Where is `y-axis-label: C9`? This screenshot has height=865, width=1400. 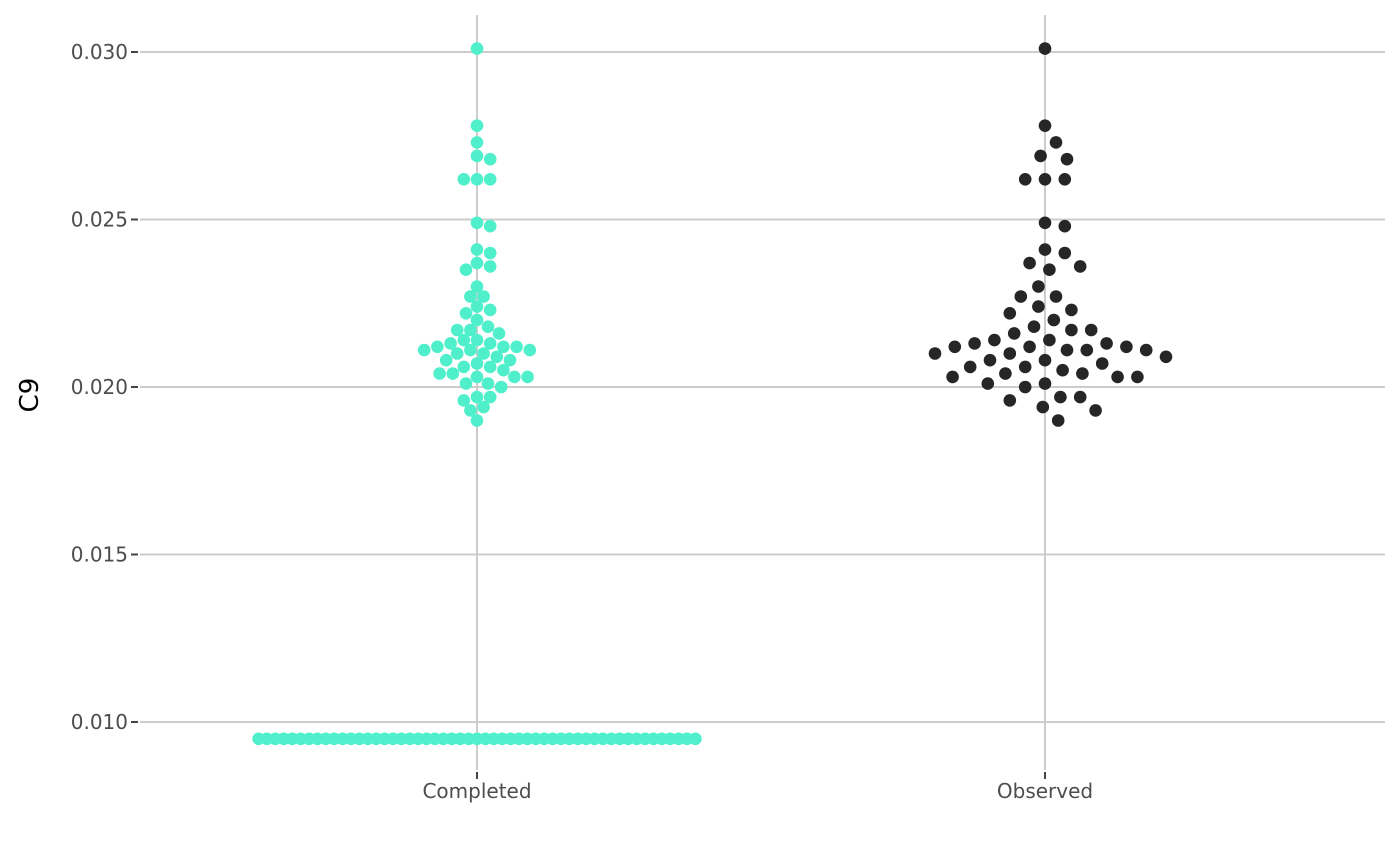 y-axis-label: C9 is located at coordinates (30, 395).